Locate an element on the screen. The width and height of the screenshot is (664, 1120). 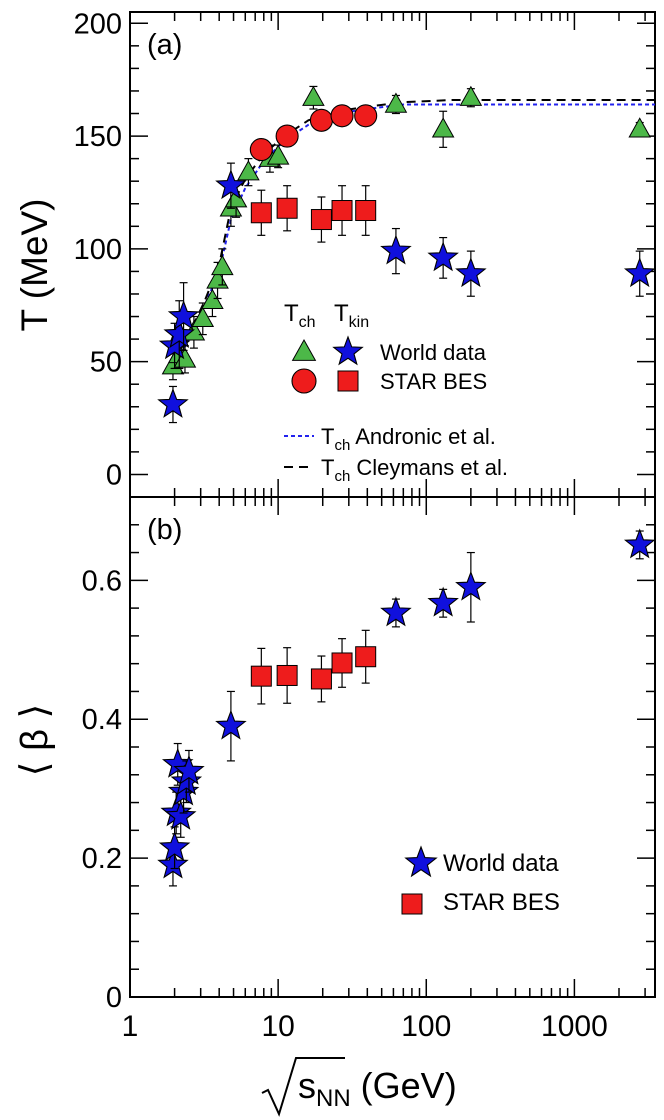
legend-line-label: Tch Andronic et al. is located at coordinates (408, 439).